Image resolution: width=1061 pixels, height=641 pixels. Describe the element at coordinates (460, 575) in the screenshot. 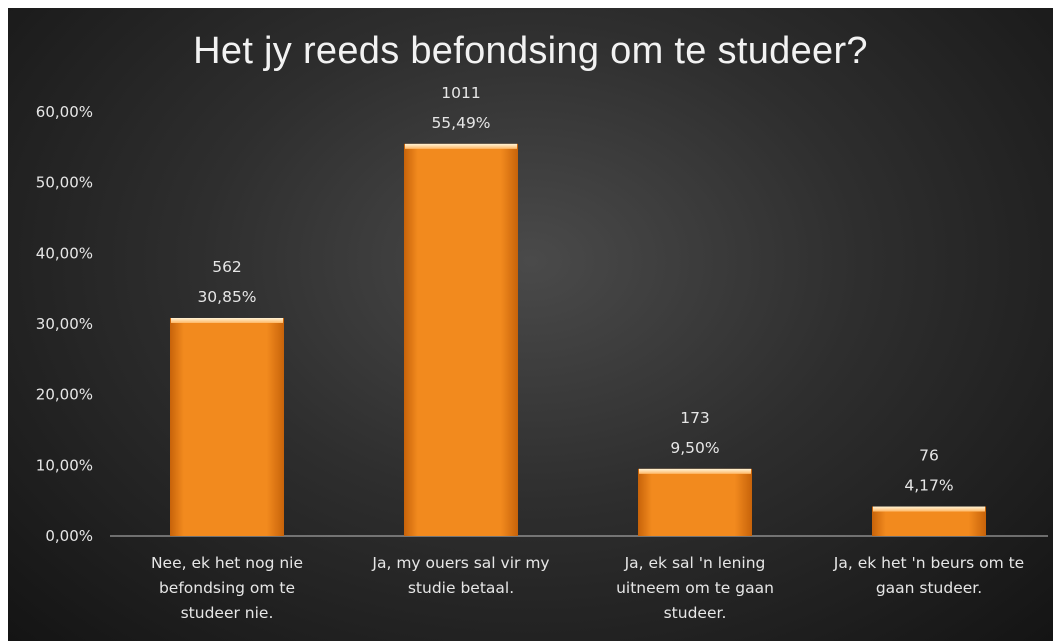

I see `x-category-label: Ja, my ouers sal vir my studie betaal.` at that location.